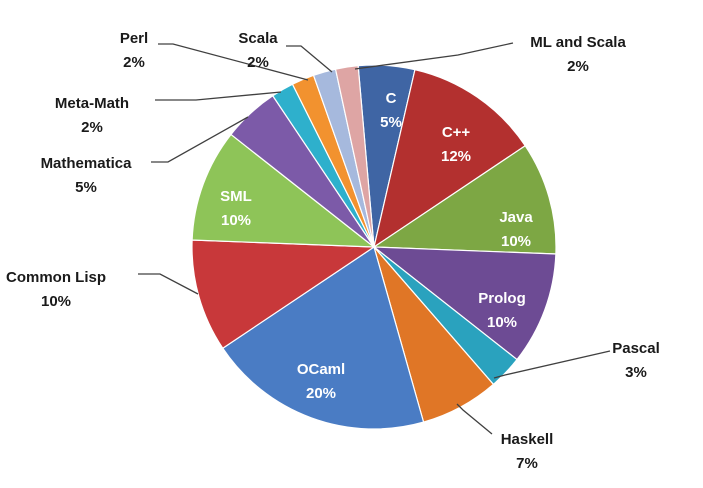 Image resolution: width=703 pixels, height=488 pixels. Describe the element at coordinates (321, 381) in the screenshot. I see `slice-label-ocaml: OCaml 20%` at that location.